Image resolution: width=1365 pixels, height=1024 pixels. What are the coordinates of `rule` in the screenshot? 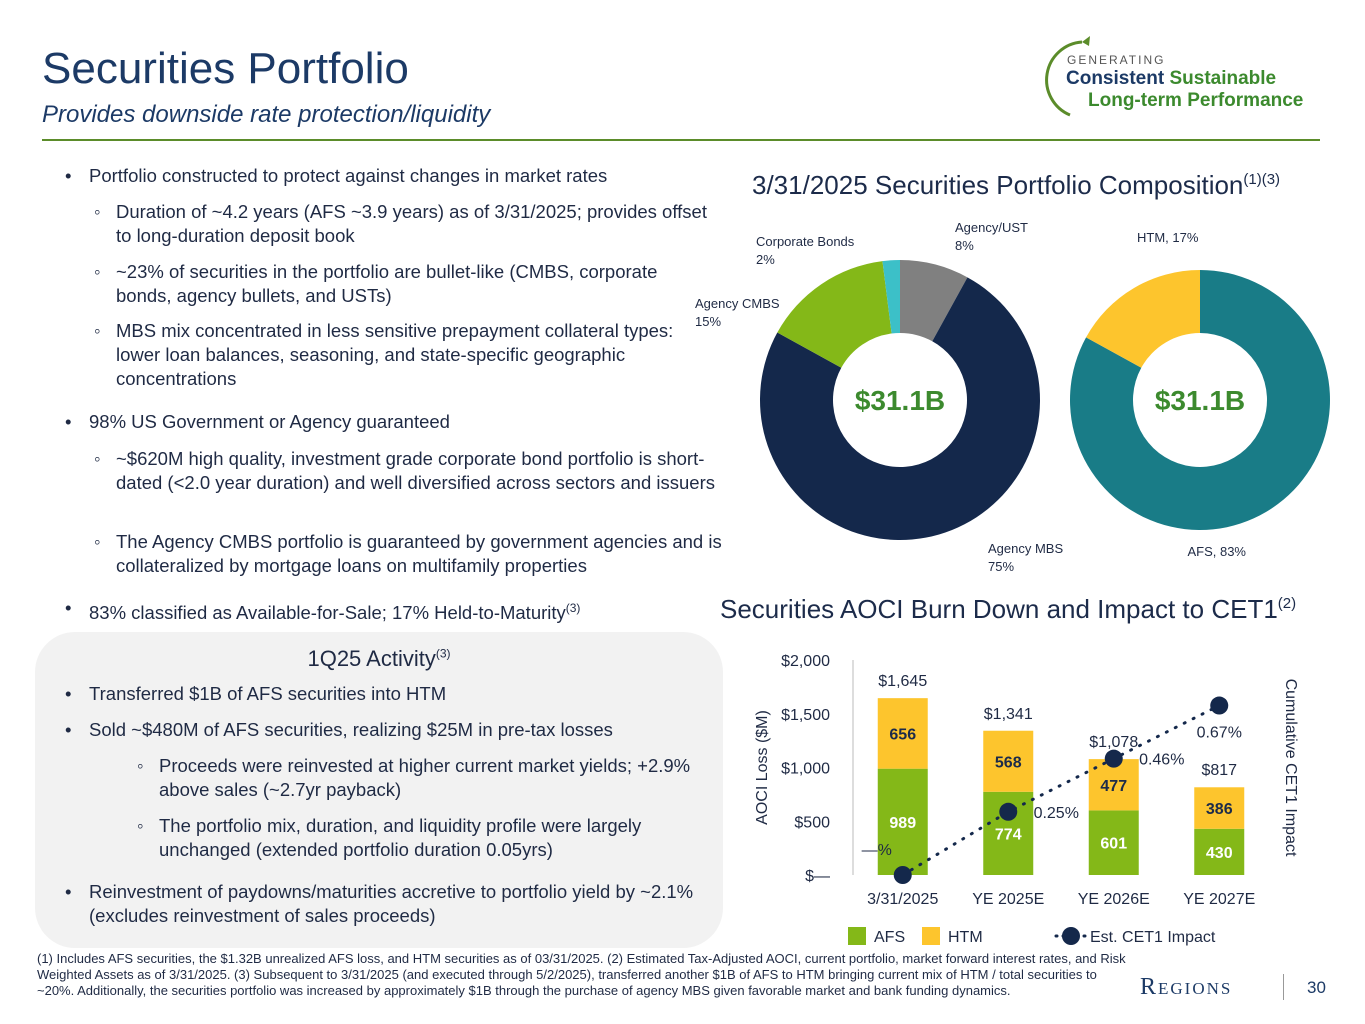 It's located at (681, 140).